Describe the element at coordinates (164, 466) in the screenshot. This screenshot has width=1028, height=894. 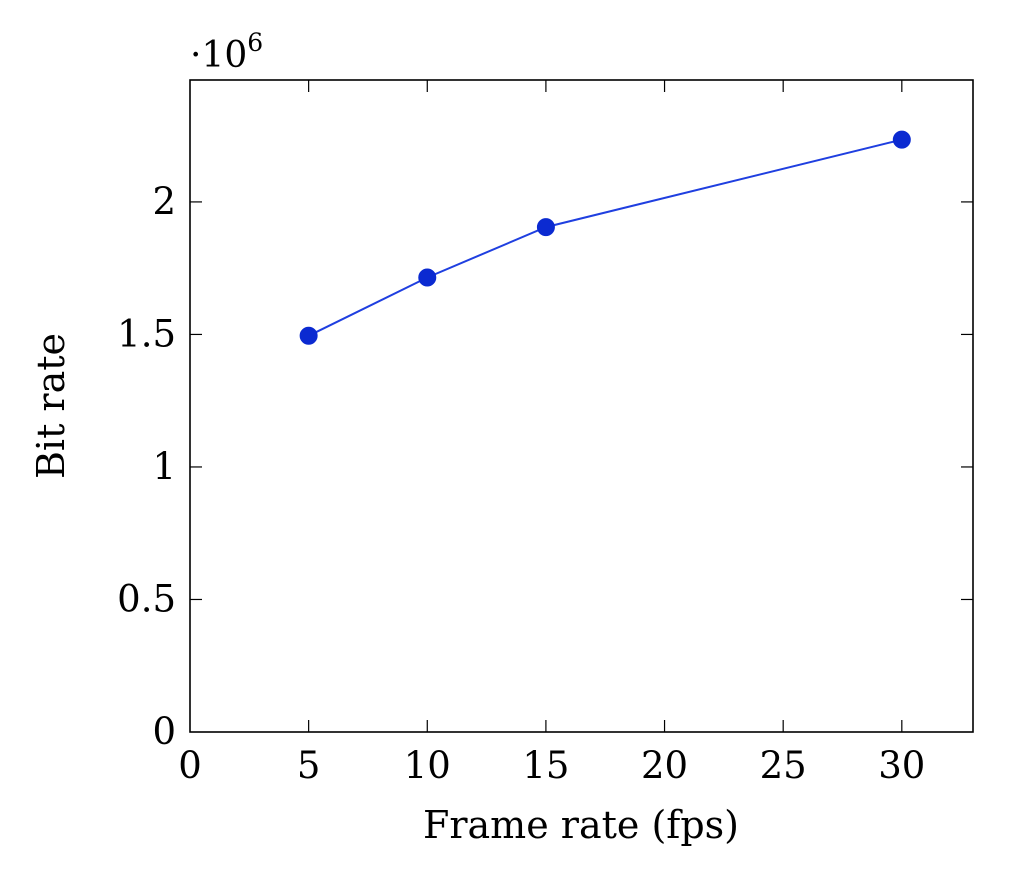
I see `y-tick-label: 1` at that location.